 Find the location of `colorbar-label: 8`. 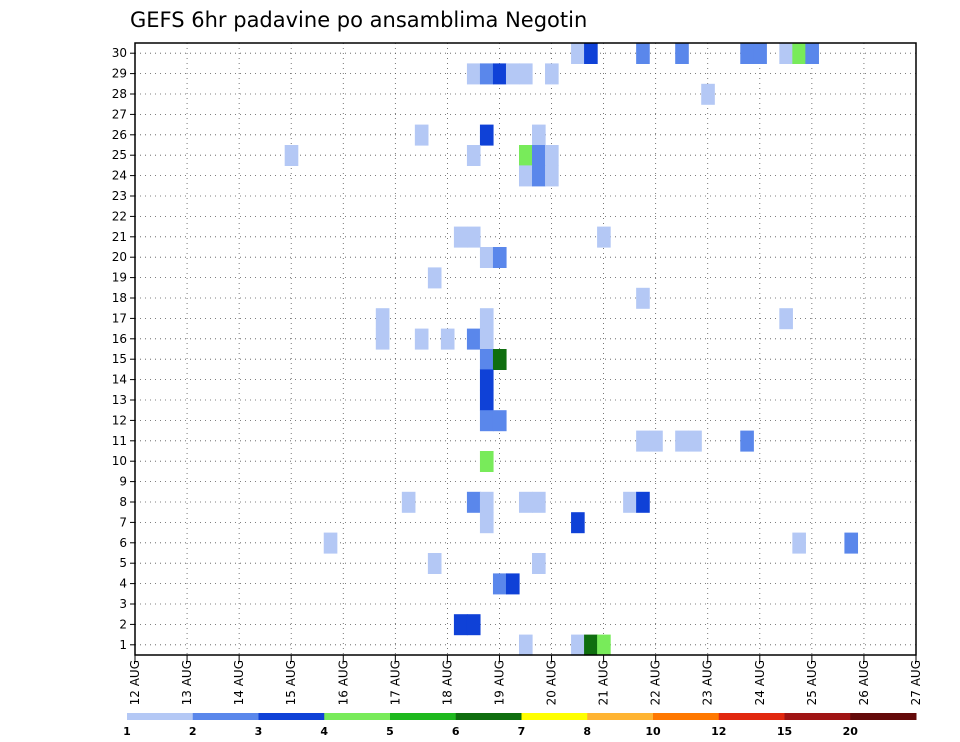

colorbar-label: 8 is located at coordinates (587, 731).